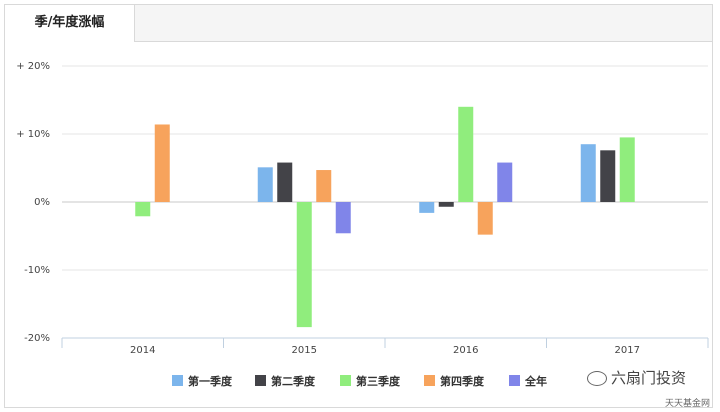 Image resolution: width=720 pixels, height=412 pixels. I want to click on x-tick-label: 2016, so click(465, 350).